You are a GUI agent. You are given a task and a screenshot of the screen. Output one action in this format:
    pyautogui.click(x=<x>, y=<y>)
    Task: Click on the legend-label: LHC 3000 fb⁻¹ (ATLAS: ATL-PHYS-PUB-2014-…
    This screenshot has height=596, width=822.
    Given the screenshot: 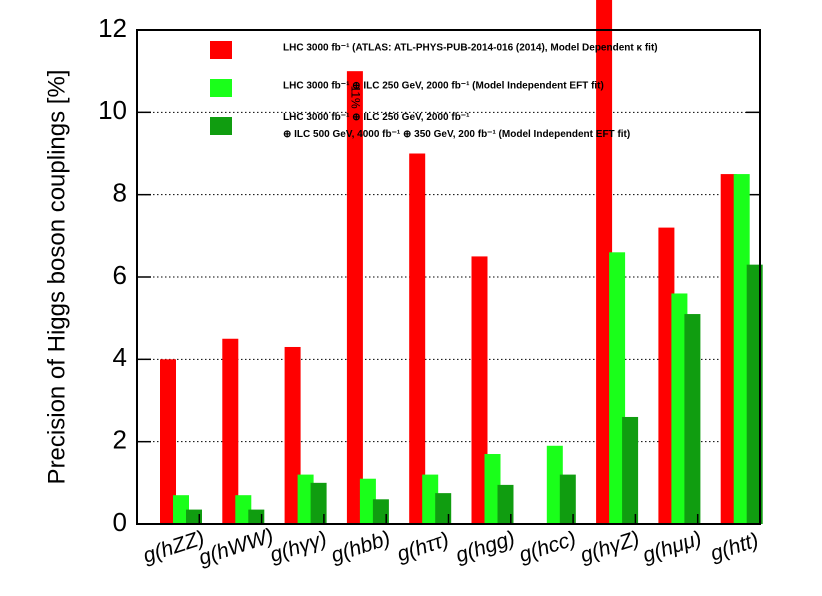 What is the action you would take?
    pyautogui.click(x=470, y=48)
    